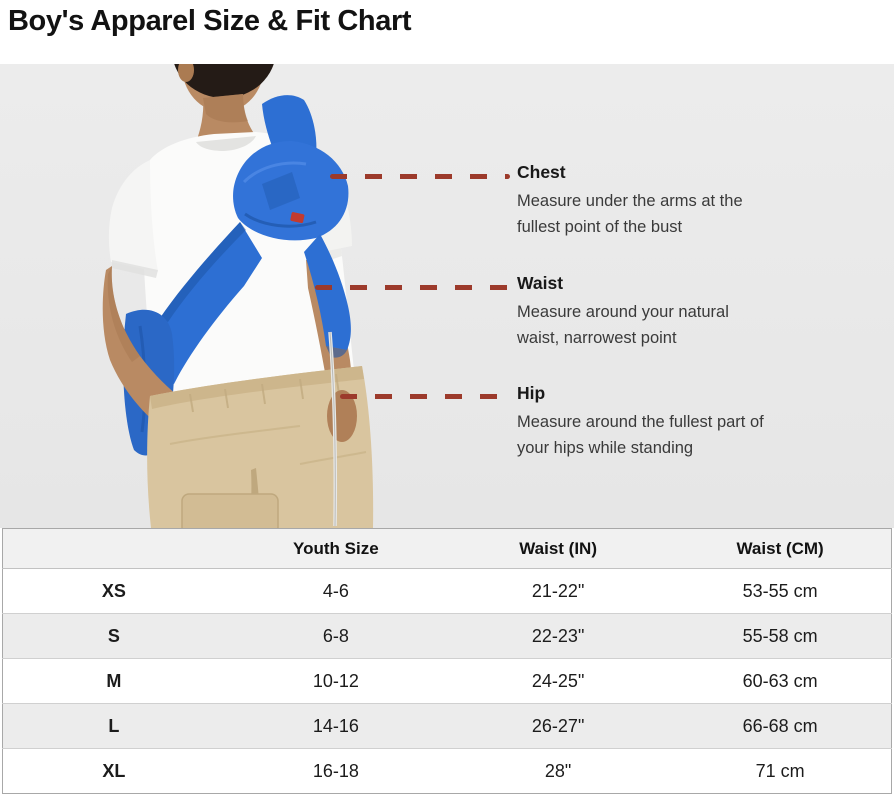  What do you see at coordinates (425, 396) in the screenshot?
I see `hip-measure-line` at bounding box center [425, 396].